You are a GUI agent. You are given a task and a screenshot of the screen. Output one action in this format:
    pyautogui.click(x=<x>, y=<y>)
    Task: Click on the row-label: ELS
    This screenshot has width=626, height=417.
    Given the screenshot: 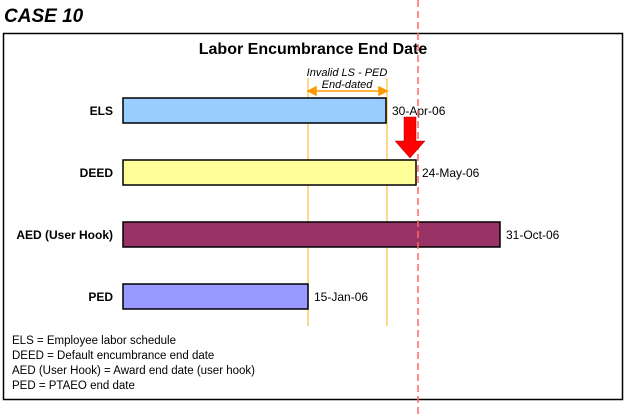 What is the action you would take?
    pyautogui.click(x=101, y=111)
    